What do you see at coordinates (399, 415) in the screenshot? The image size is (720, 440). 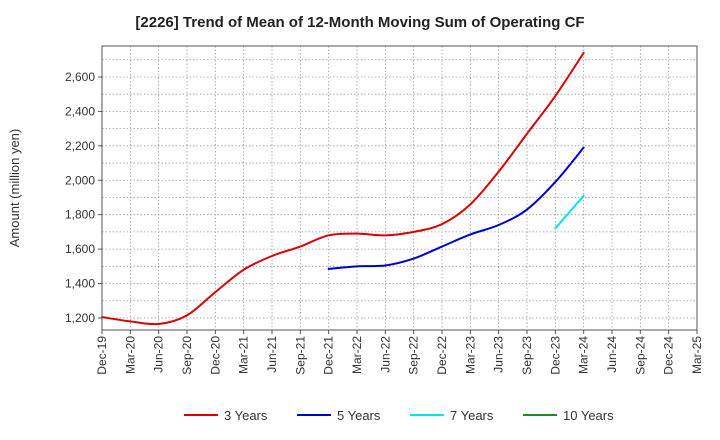 I see `legend: 3 Years 5 Years 7 Years 10 Years` at bounding box center [399, 415].